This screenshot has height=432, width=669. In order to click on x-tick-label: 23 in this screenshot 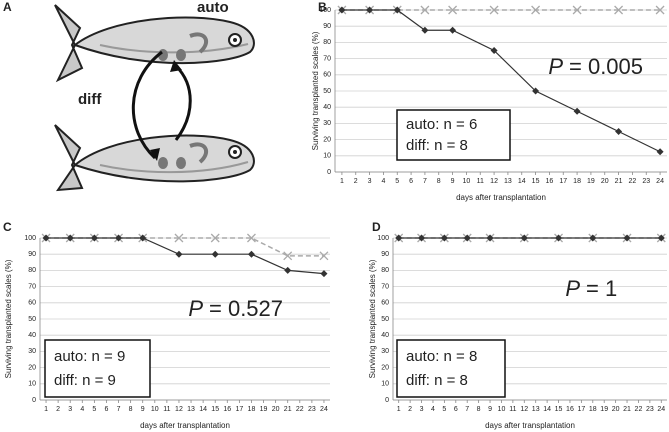, I will do `click(312, 409)`.